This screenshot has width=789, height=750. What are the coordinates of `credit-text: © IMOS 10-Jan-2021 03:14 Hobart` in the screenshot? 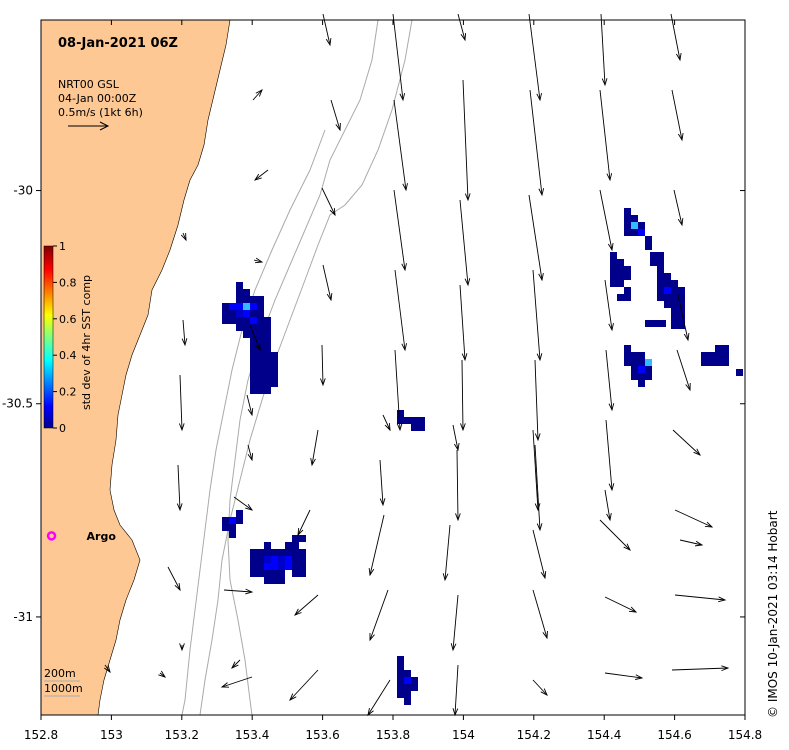 It's located at (773, 614).